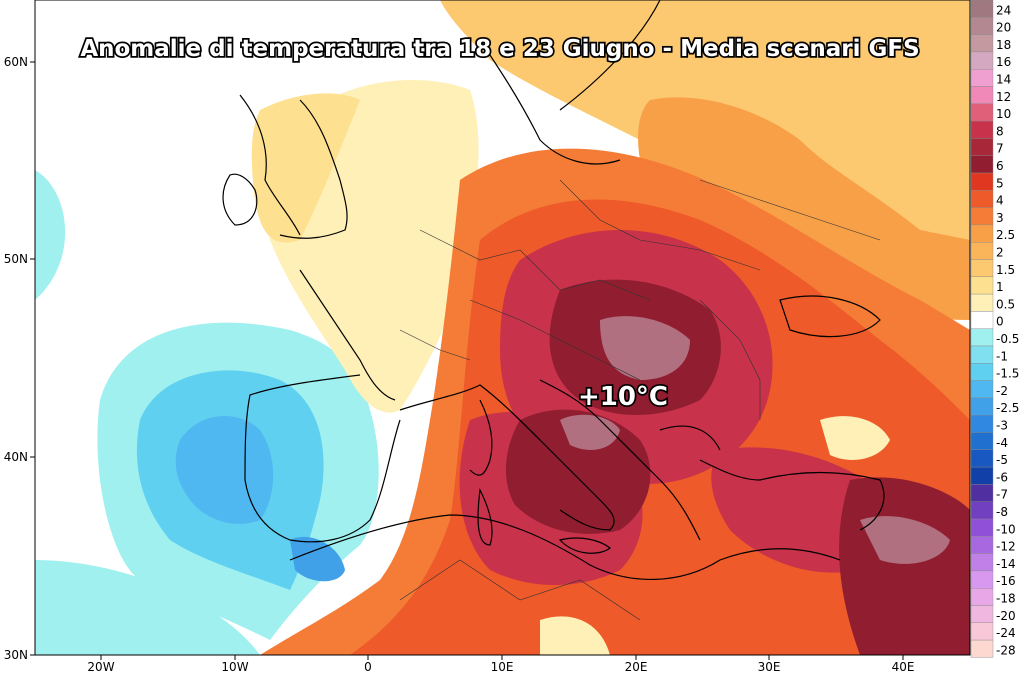 The width and height of the screenshot is (1024, 674). What do you see at coordinates (507, 457) in the screenshot?
I see `coast-italy-west` at bounding box center [507, 457].